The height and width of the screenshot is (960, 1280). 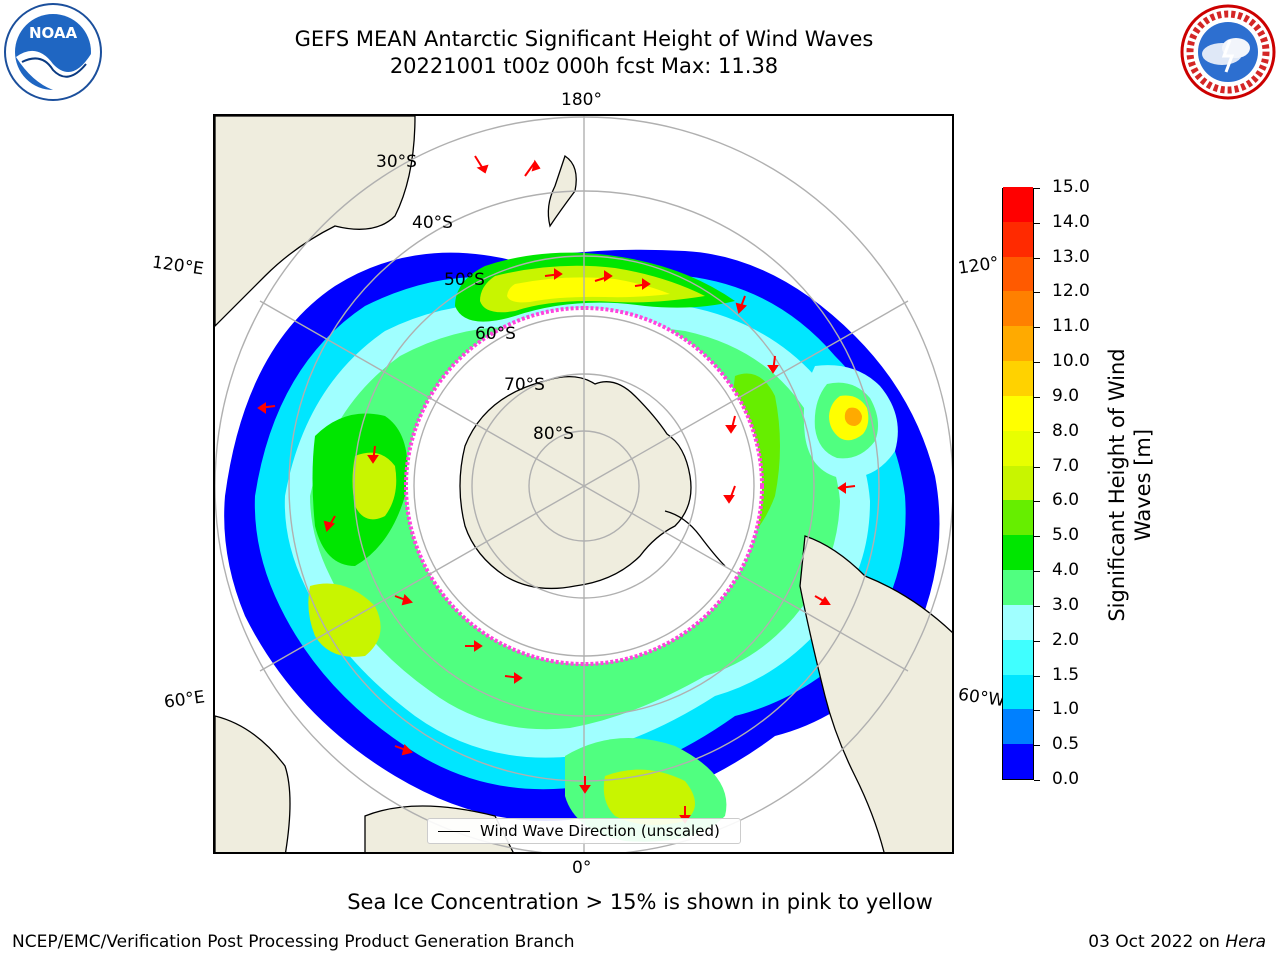 I want to click on colorbar-tick-label: 6.0, so click(x=1066, y=500).